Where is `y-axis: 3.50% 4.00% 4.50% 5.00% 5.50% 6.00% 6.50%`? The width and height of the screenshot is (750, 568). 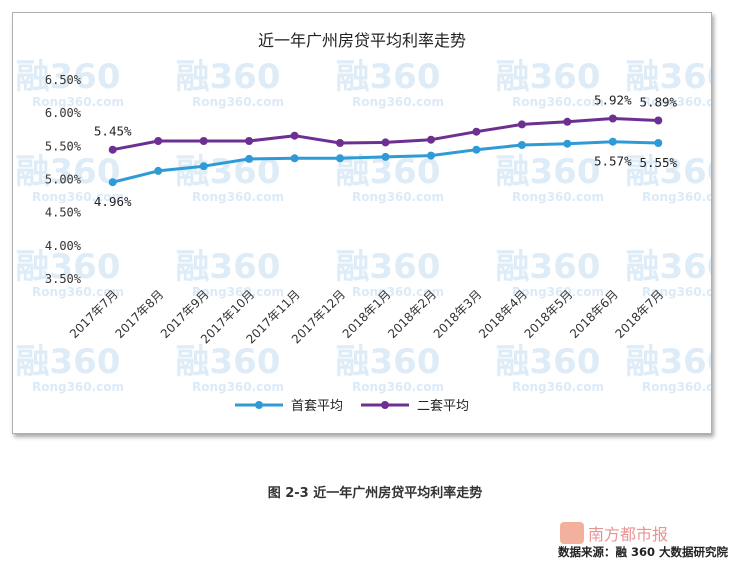 y-axis: 3.50% 4.00% 4.50% 5.00% 5.50% 6.00% 6.50% is located at coordinates (63, 179).